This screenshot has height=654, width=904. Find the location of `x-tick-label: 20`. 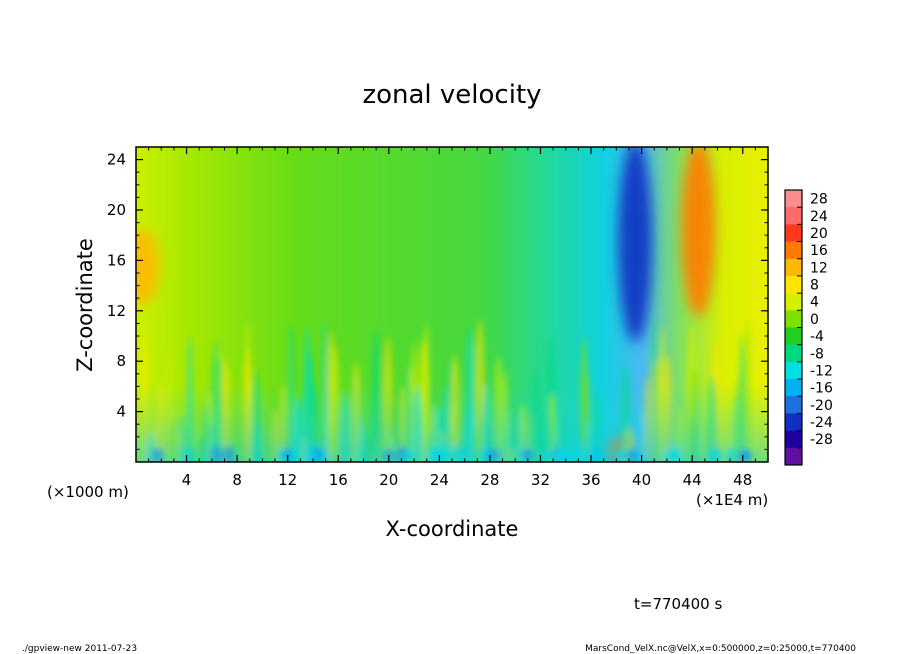

x-tick-label: 20 is located at coordinates (388, 480).